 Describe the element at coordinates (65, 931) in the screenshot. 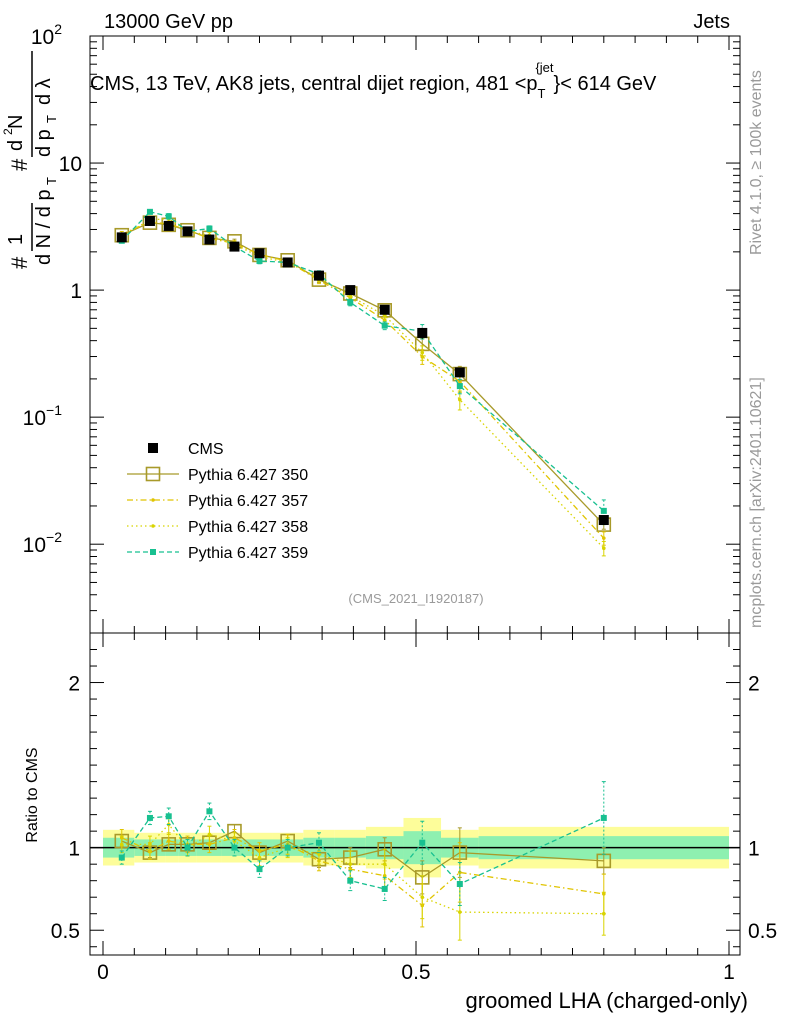

I see `ratio-tick-label: 0.5` at that location.